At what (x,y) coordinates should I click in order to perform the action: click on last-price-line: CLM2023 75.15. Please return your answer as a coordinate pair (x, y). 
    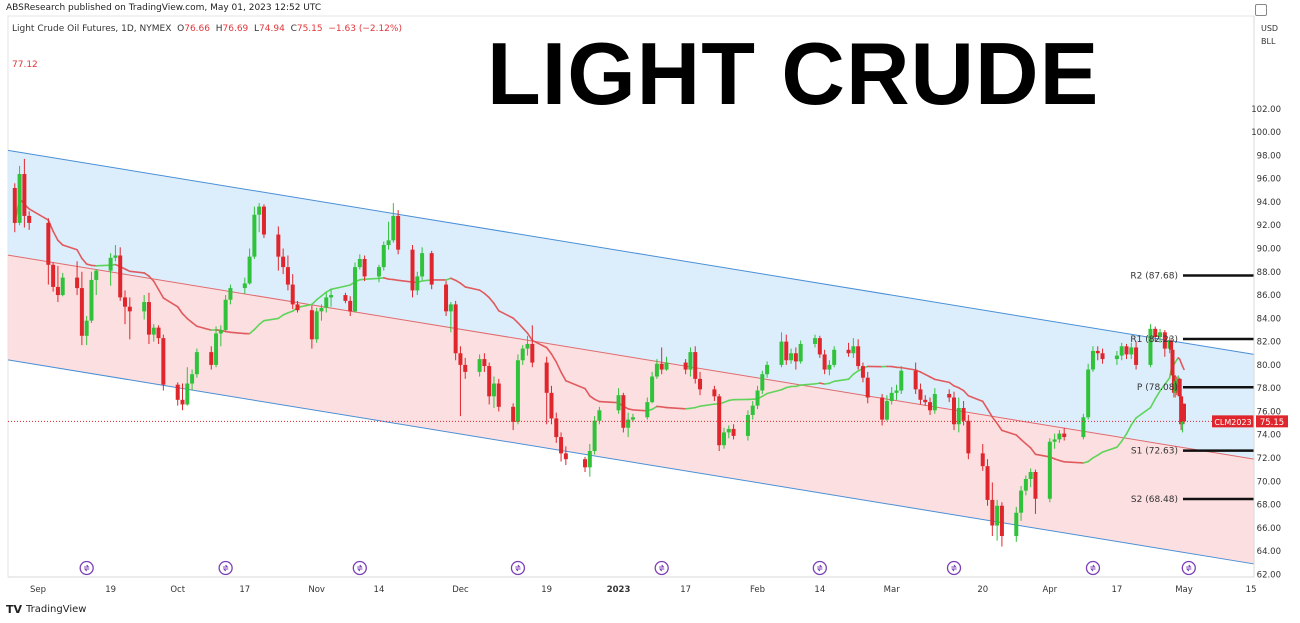
    Looking at the image, I should click on (648, 421).